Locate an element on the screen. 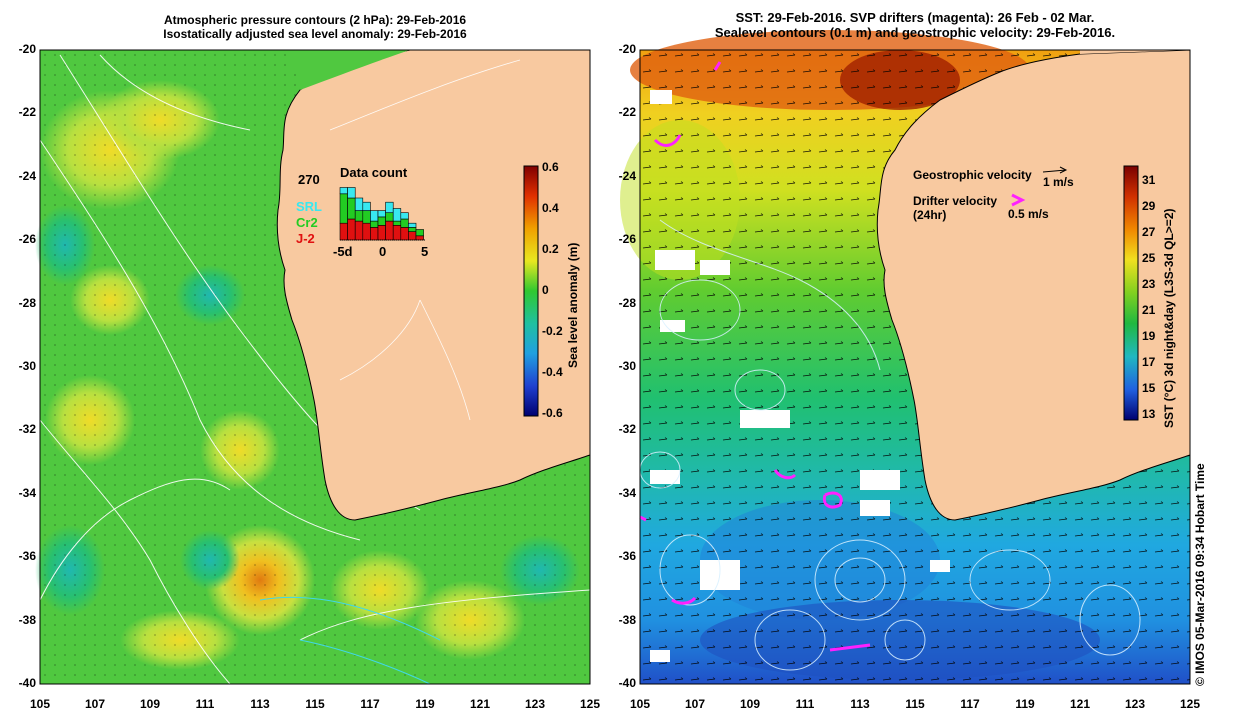 This screenshot has width=1250, height=720. left-ytick-1: -22 is located at coordinates (27, 112).